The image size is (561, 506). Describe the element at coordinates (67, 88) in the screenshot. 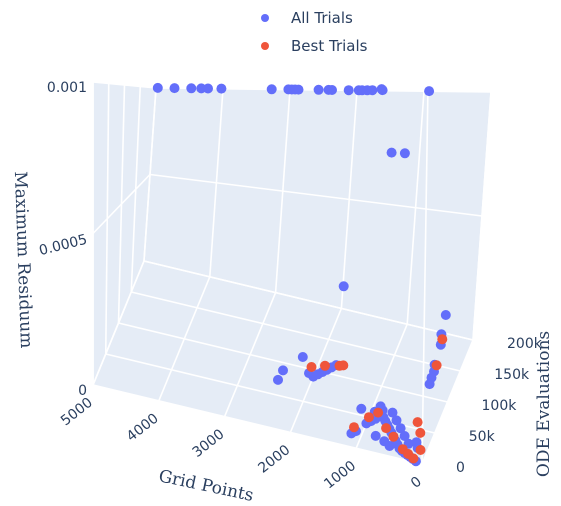

I see `z-tick-label: 0.001` at that location.